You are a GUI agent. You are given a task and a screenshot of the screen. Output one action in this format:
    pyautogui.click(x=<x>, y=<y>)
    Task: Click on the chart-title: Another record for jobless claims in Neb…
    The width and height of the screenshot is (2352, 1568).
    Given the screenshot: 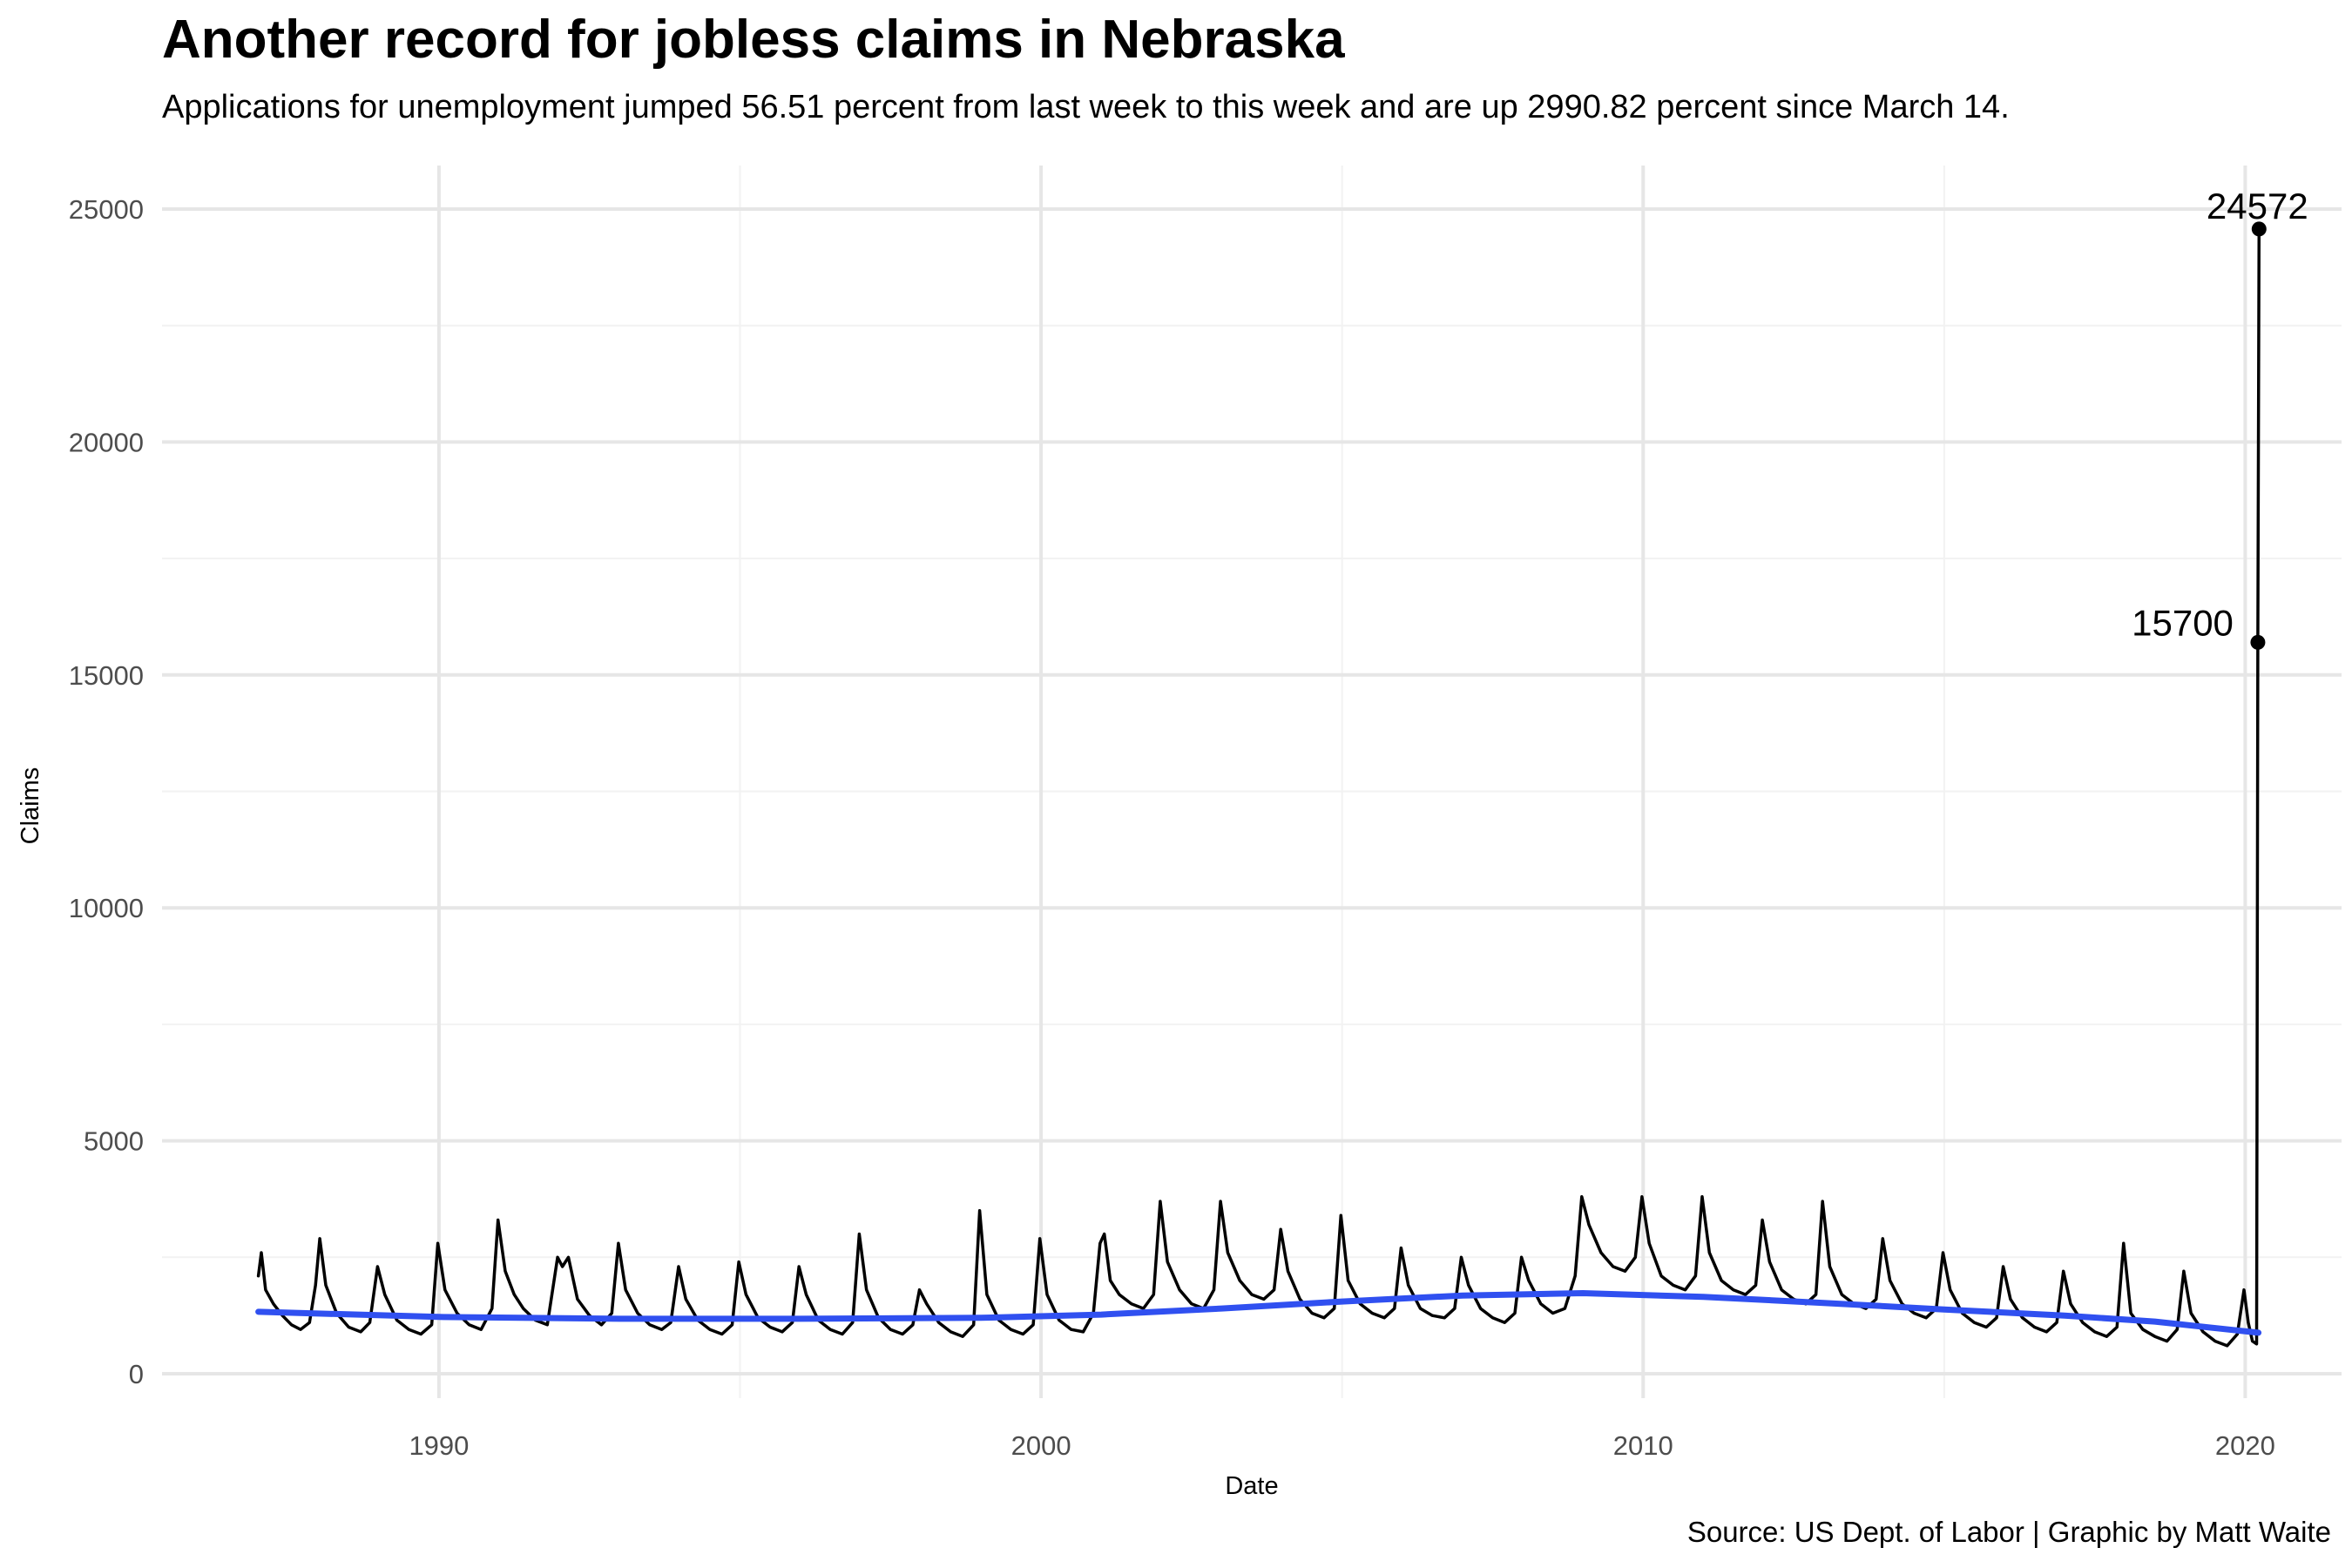 What is the action you would take?
    pyautogui.click(x=753, y=40)
    